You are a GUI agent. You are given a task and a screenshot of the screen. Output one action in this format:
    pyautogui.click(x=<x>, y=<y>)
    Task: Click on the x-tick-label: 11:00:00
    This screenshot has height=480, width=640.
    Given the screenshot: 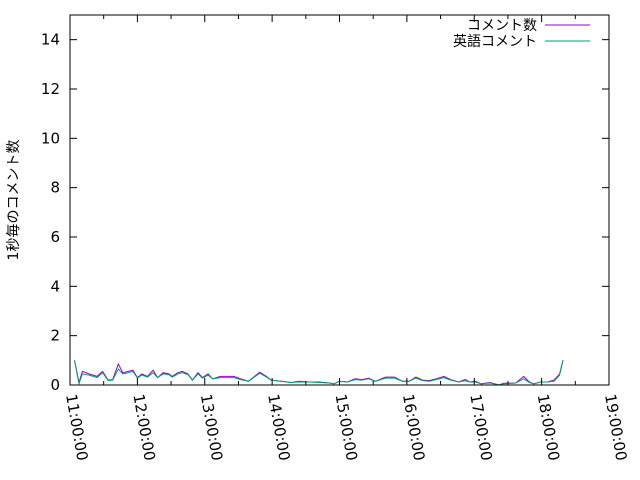 What is the action you would take?
    pyautogui.click(x=76, y=427)
    